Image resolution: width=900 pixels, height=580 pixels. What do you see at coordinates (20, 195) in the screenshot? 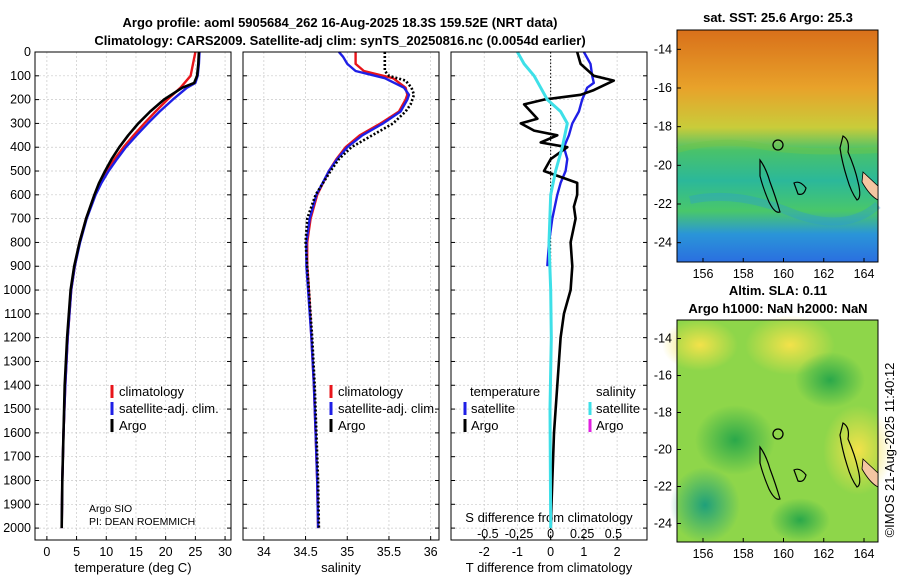
I see `y-tick-label: 600` at bounding box center [20, 195].